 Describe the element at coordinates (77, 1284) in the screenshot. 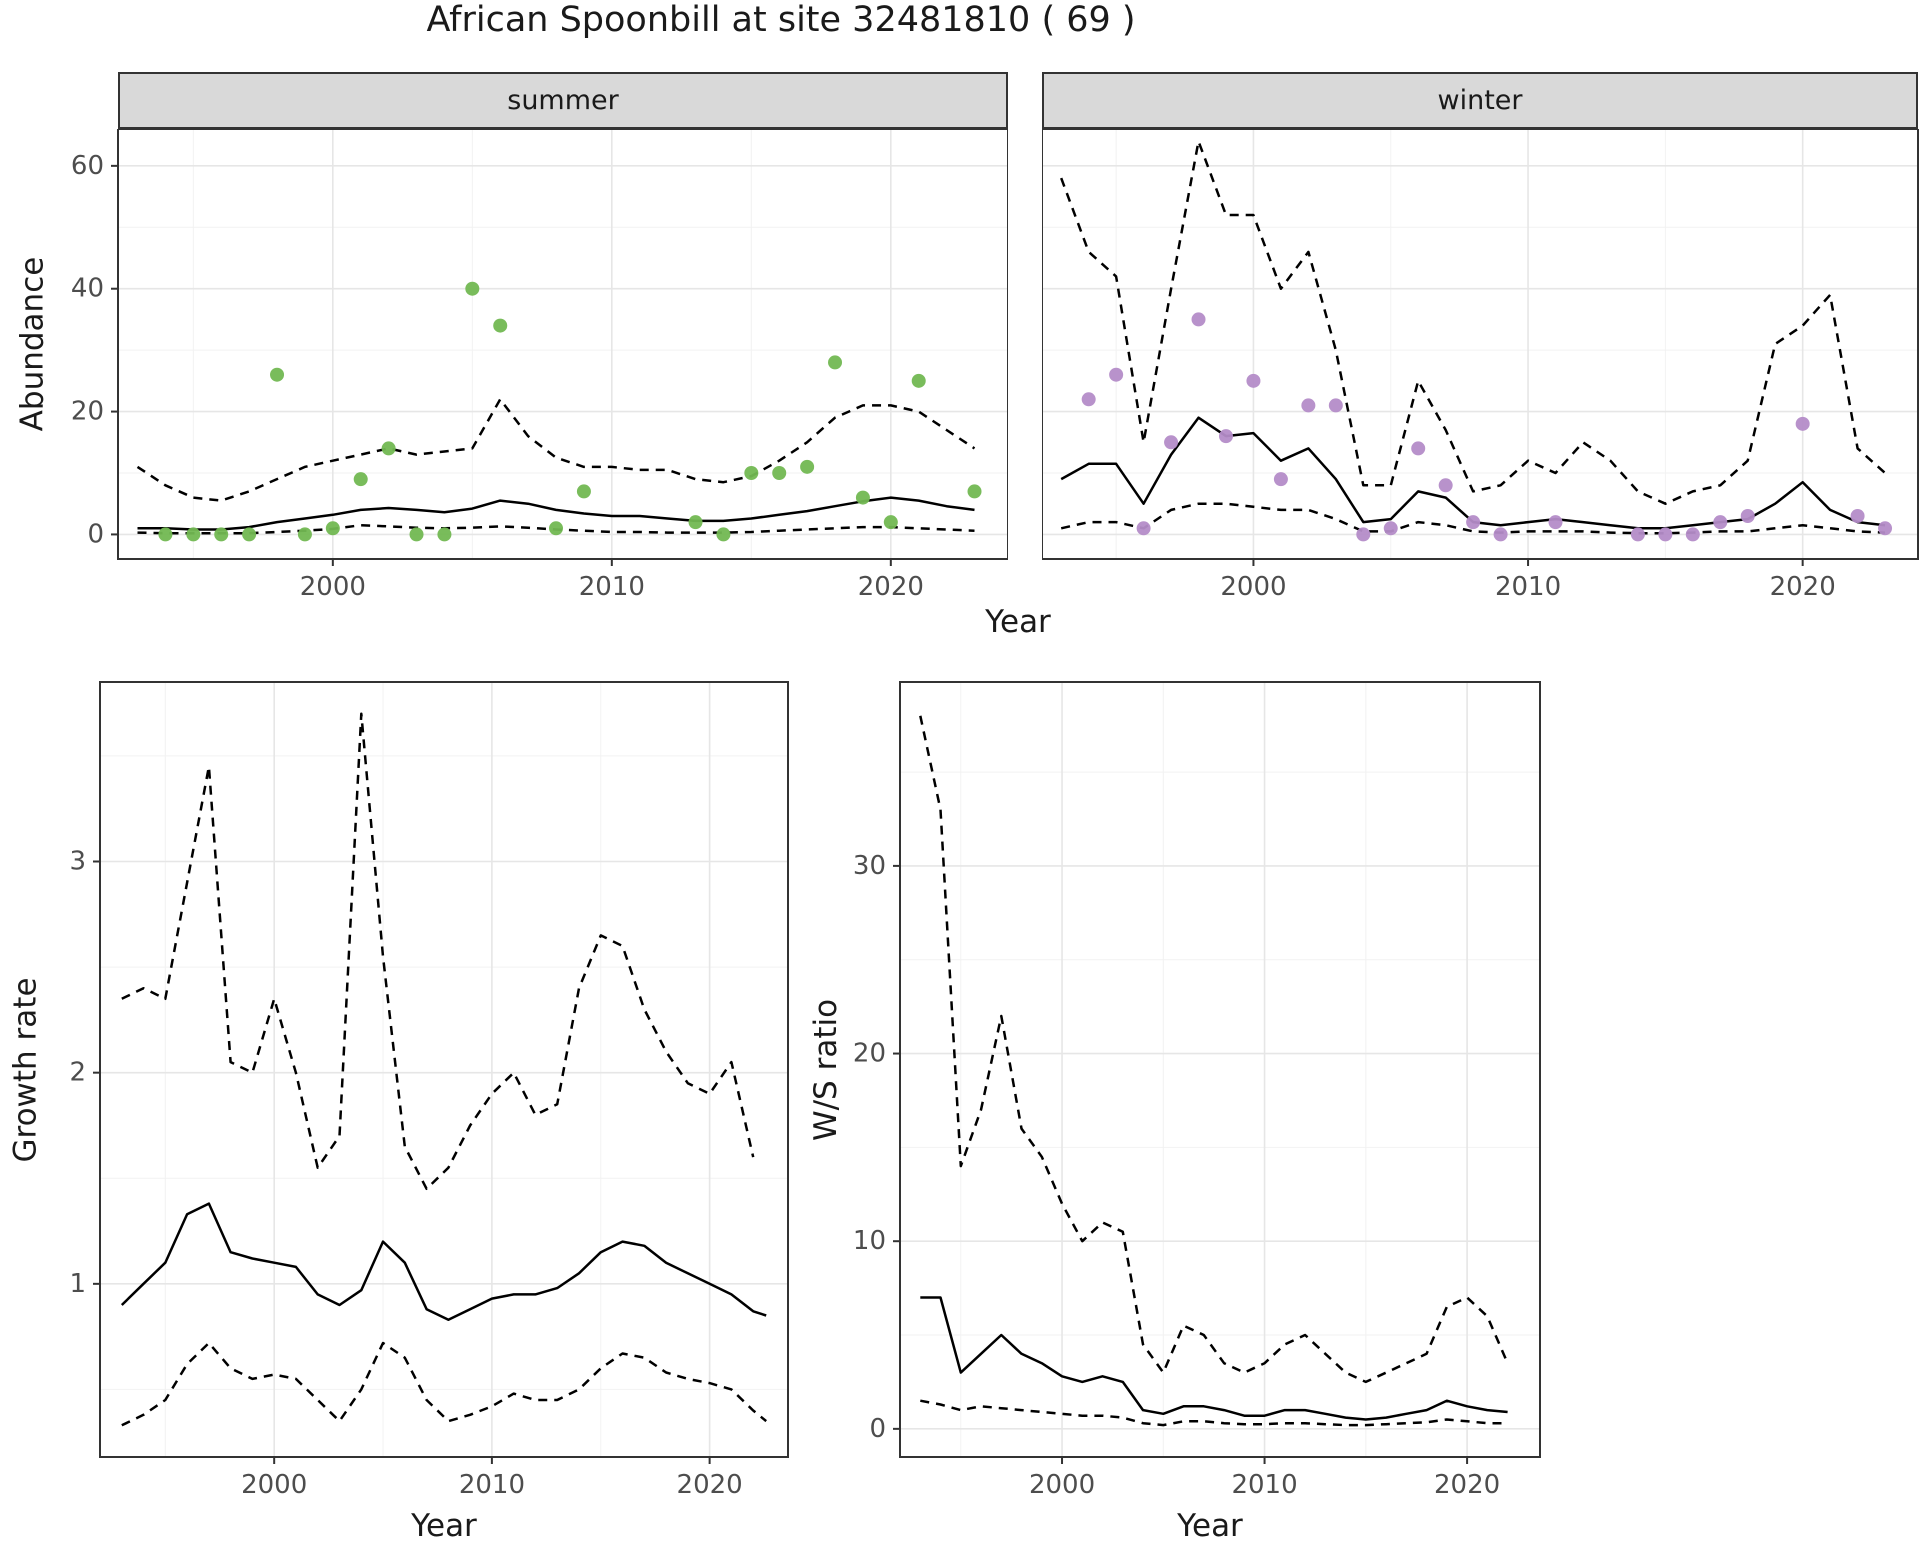

I see `svg-text: 1` at that location.